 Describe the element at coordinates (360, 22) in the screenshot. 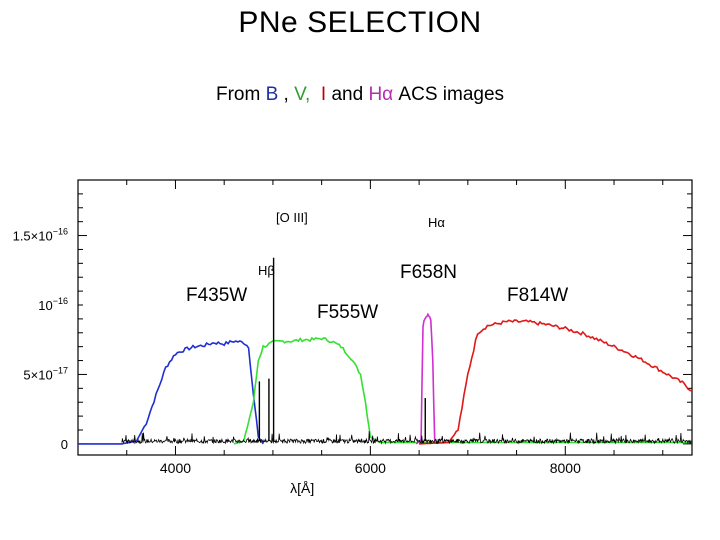

I see `slide-title: PNe SELECTION` at that location.